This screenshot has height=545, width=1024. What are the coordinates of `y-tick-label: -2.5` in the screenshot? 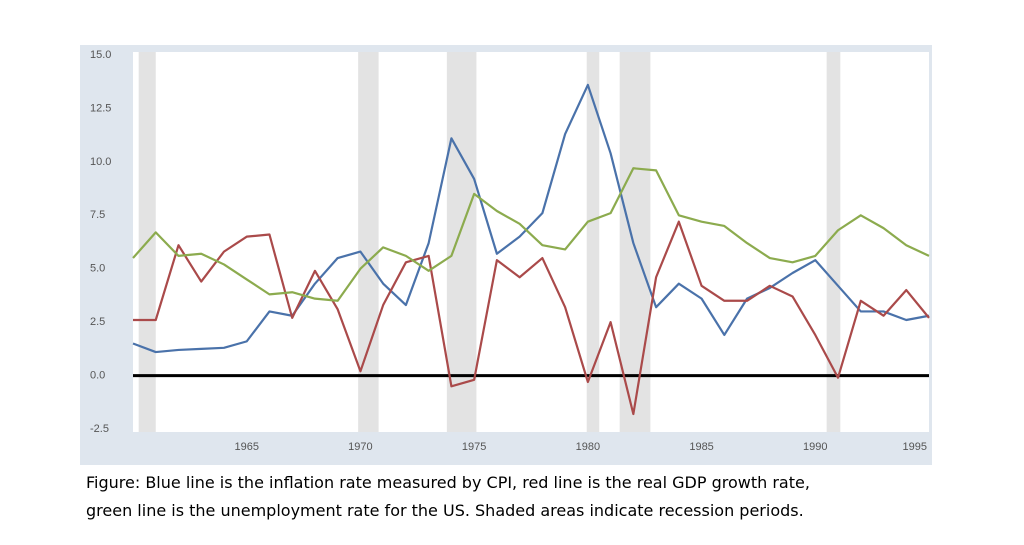 It's located at (99, 429).